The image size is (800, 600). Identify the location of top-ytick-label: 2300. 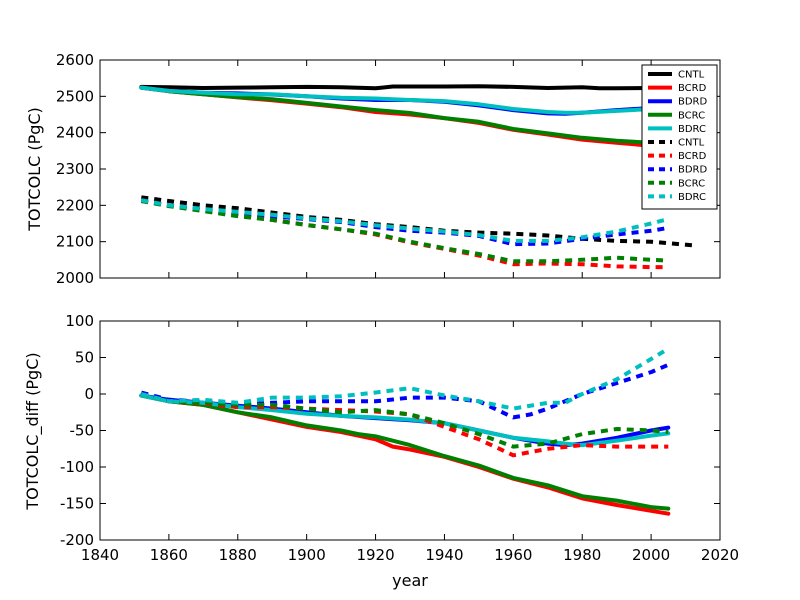
(75, 169).